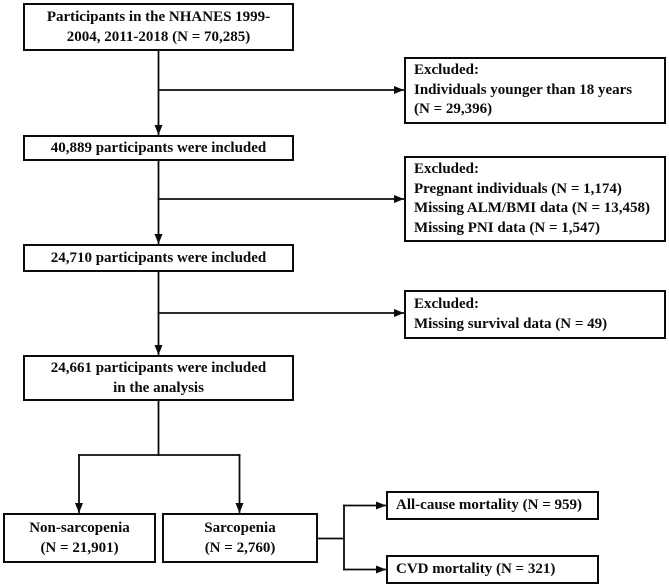  I want to click on node-included-24710: 24,710 participants were included, so click(158, 258).